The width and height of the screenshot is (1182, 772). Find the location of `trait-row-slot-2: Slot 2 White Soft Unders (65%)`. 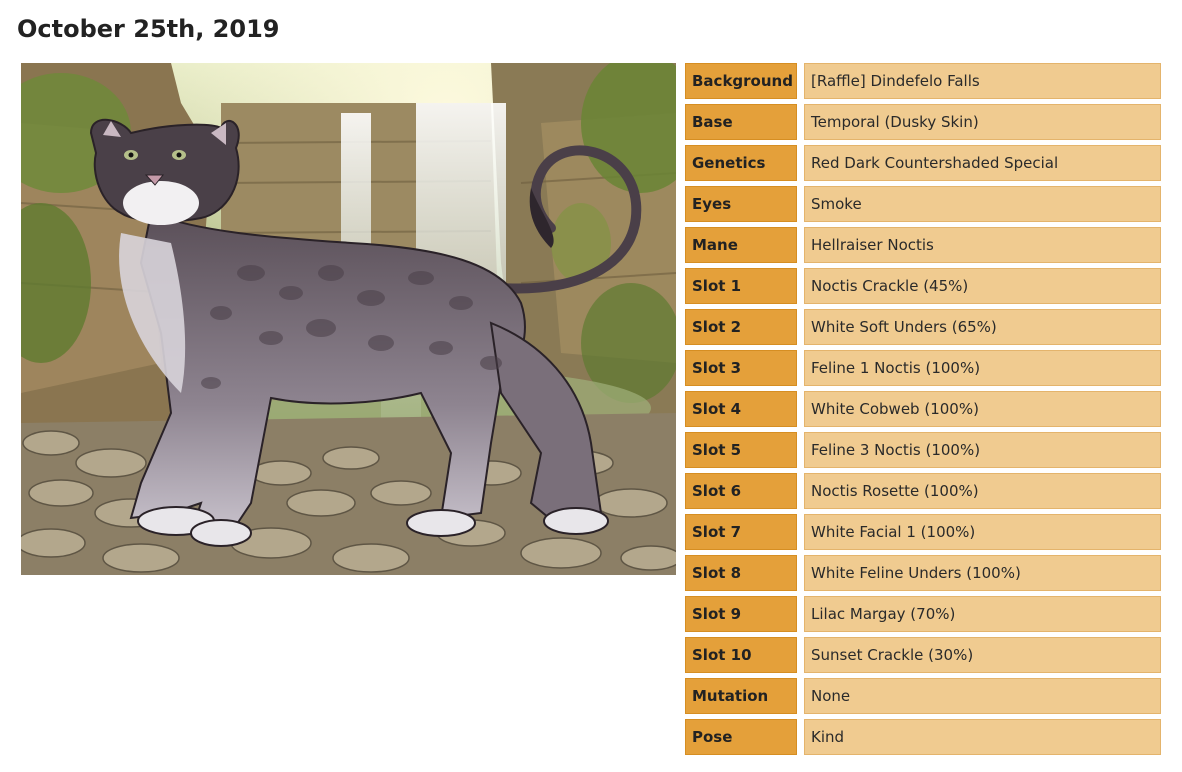

trait-row-slot-2: Slot 2 White Soft Unders (65%) is located at coordinates (923, 327).